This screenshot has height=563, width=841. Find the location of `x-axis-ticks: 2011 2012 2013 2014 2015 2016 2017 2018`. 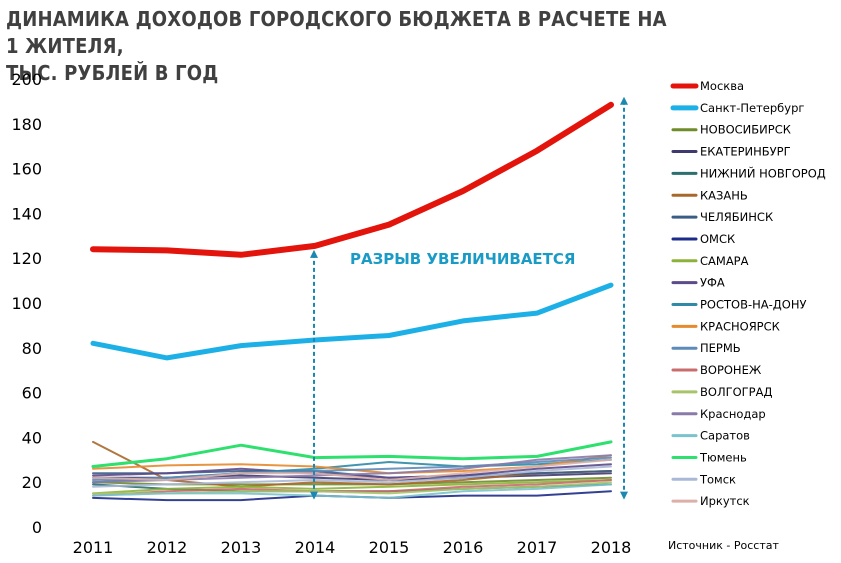

x-axis-ticks: 2011 2012 2013 2014 2015 2016 2017 2018 is located at coordinates (352, 547).